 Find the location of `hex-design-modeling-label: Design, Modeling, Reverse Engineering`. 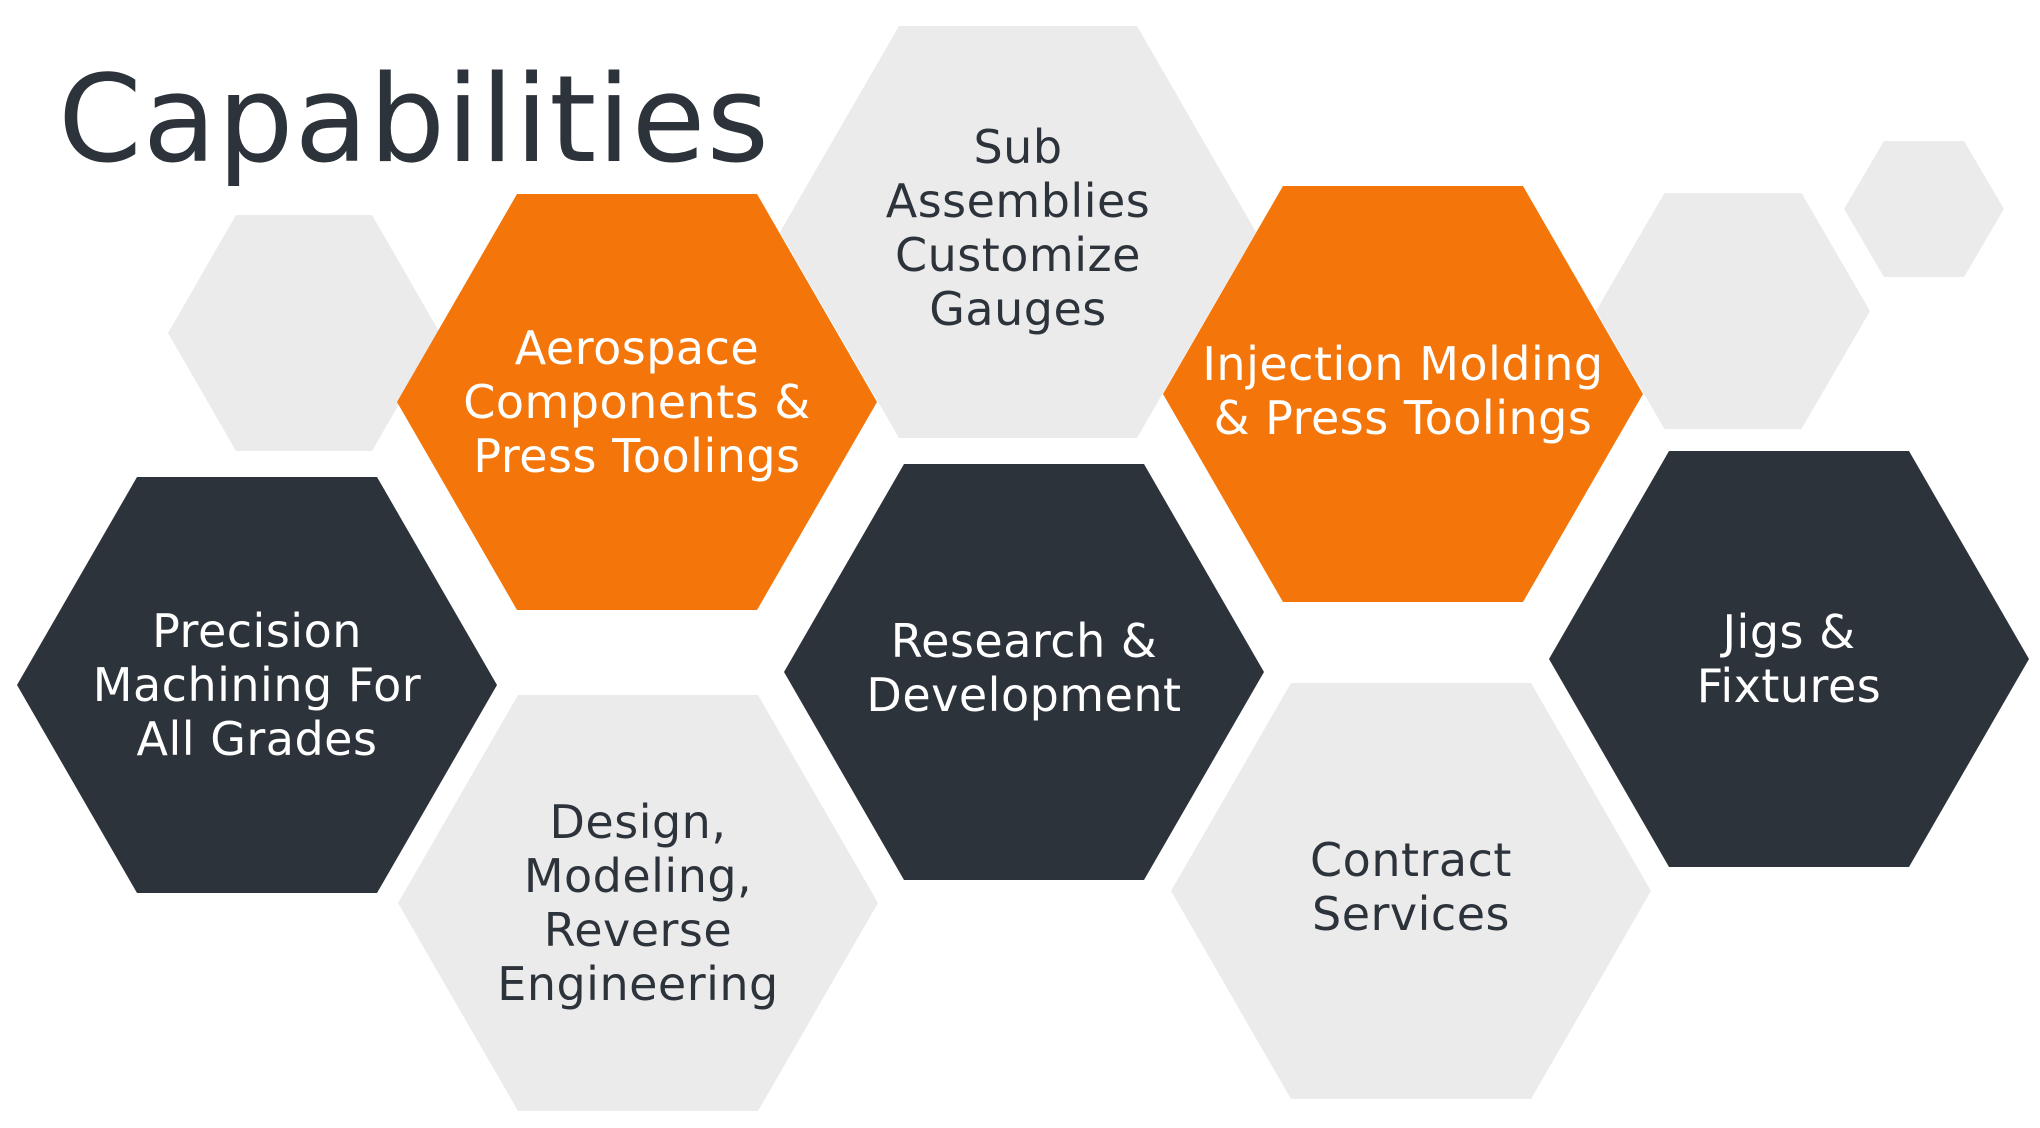

hex-design-modeling-label: Design, Modeling, Reverse Engineering is located at coordinates (638, 903).